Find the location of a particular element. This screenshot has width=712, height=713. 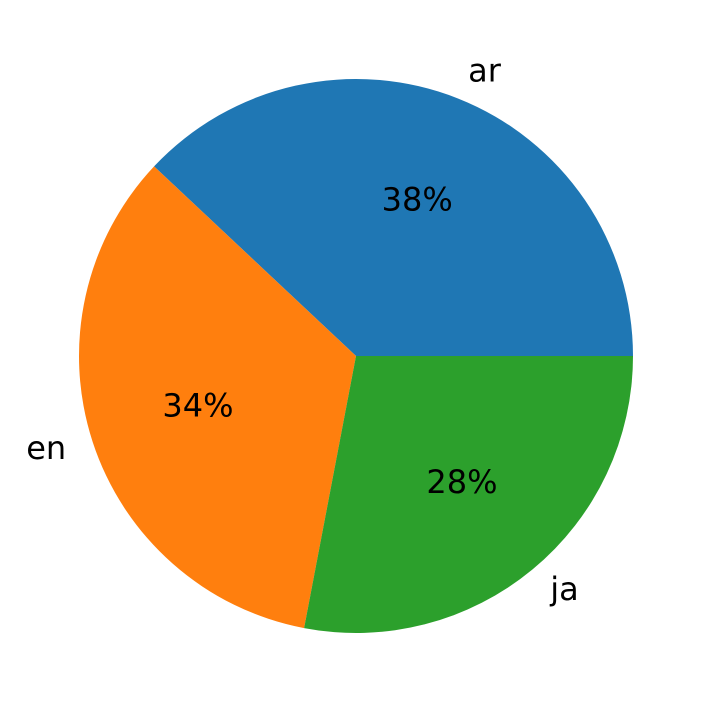

slice-label: ja is located at coordinates (564, 589).